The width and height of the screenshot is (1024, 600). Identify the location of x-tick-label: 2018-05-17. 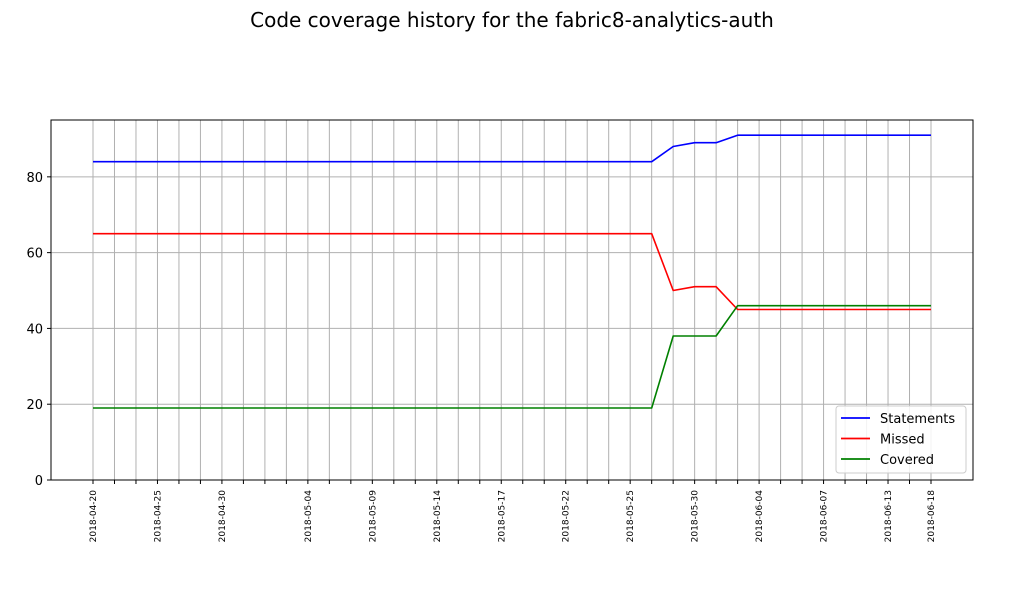
(502, 516).